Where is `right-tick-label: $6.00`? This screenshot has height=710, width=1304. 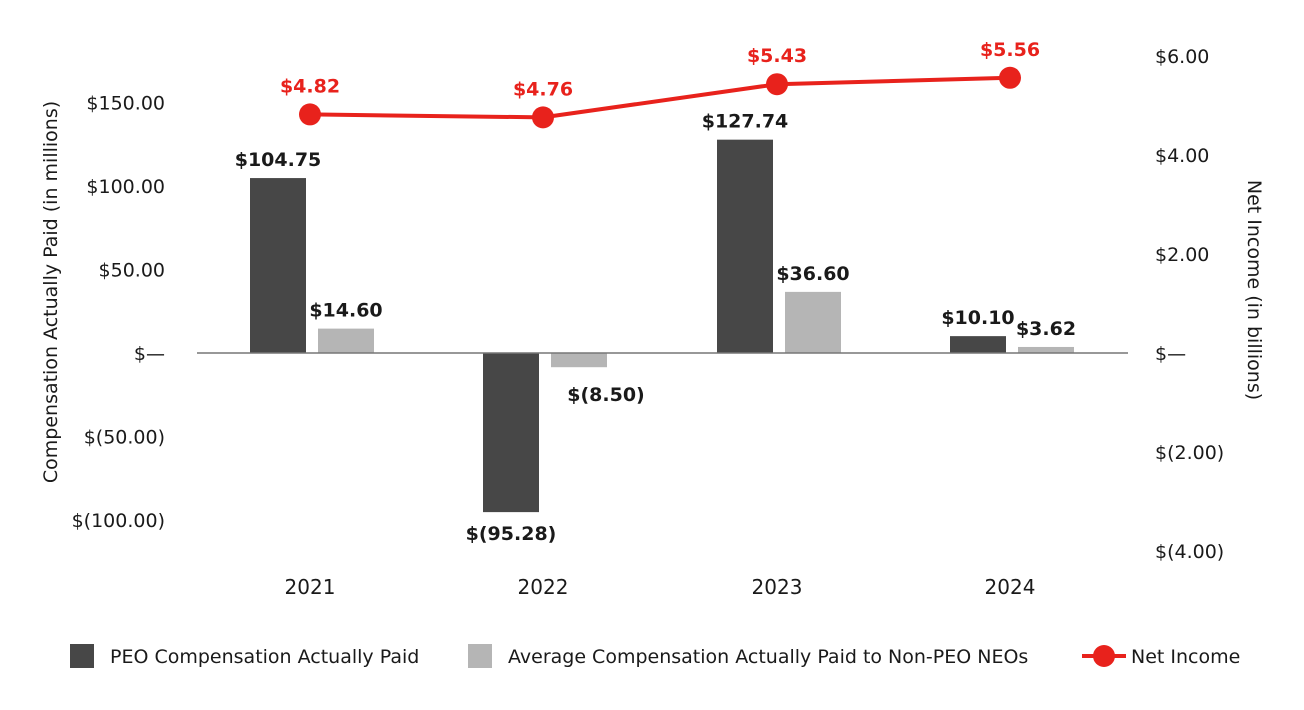 right-tick-label: $6.00 is located at coordinates (1182, 57).